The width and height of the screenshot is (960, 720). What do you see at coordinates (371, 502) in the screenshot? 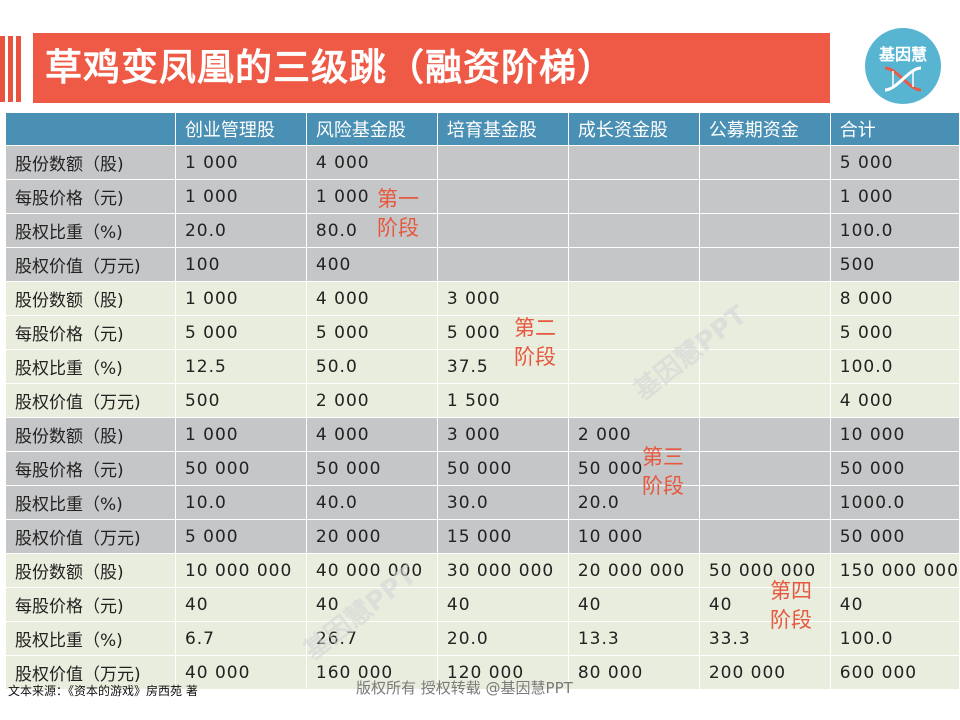
I see `table-cell: 40.0` at bounding box center [371, 502].